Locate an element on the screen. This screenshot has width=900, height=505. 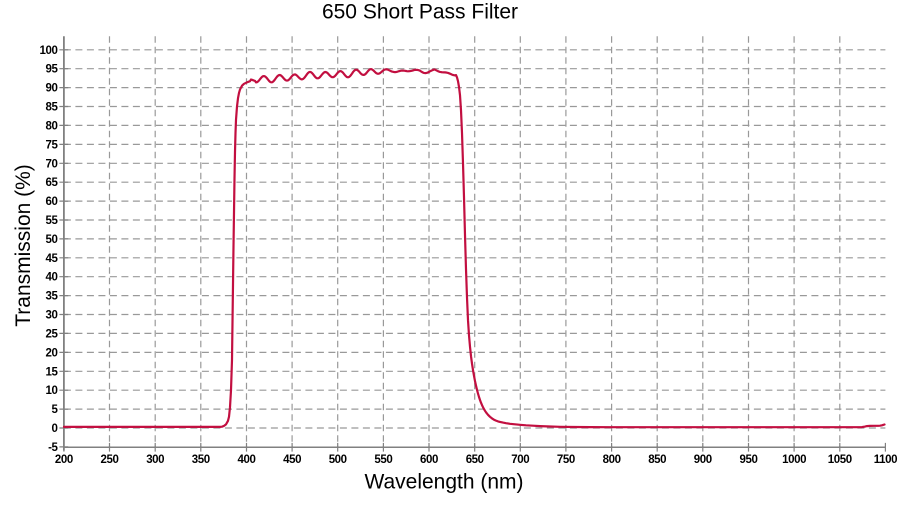
svg-text: 65 is located at coordinates (52, 183).